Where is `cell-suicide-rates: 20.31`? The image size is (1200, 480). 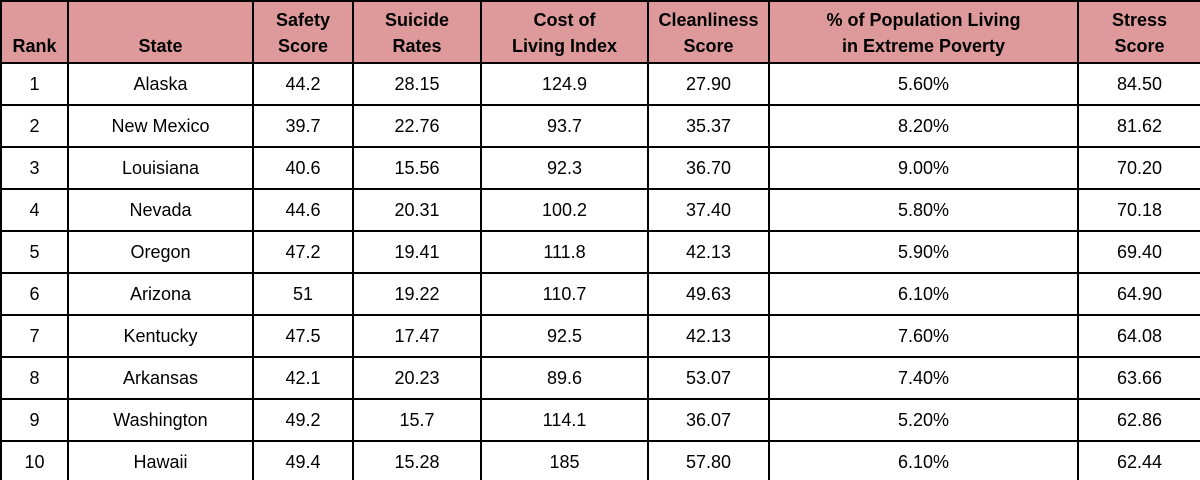
cell-suicide-rates: 20.31 is located at coordinates (417, 210).